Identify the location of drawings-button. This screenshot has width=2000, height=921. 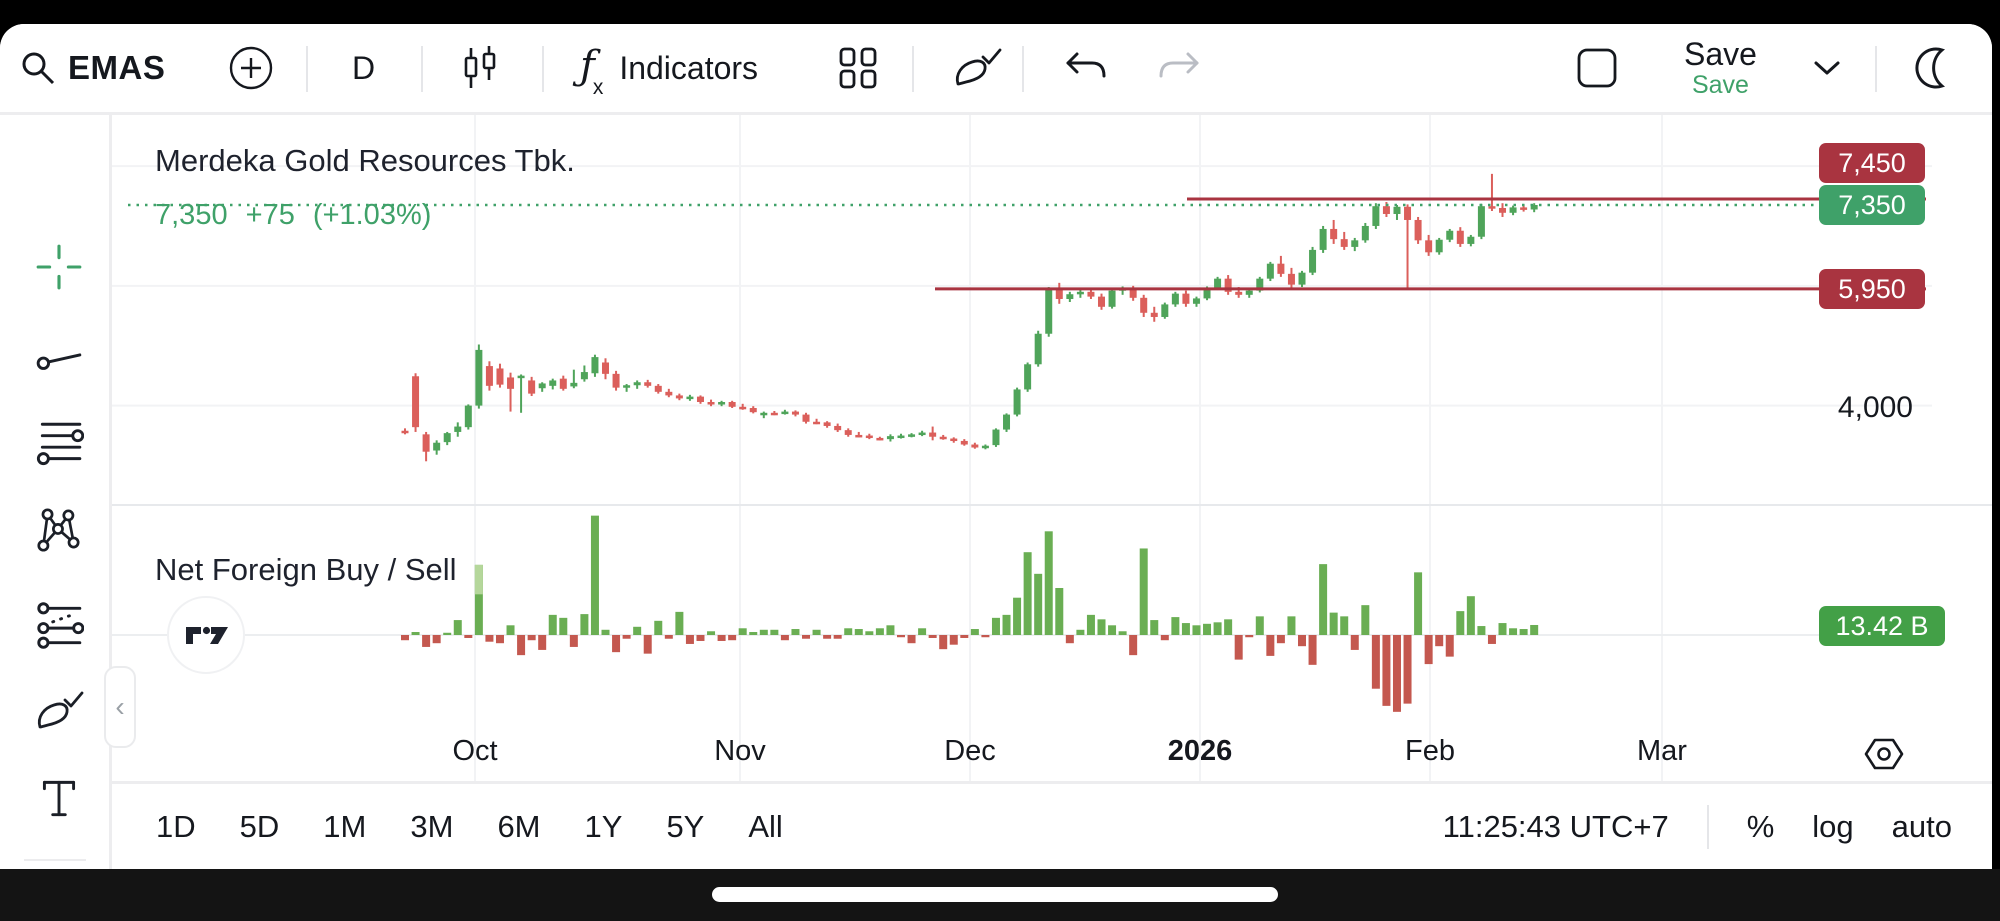
(977, 68).